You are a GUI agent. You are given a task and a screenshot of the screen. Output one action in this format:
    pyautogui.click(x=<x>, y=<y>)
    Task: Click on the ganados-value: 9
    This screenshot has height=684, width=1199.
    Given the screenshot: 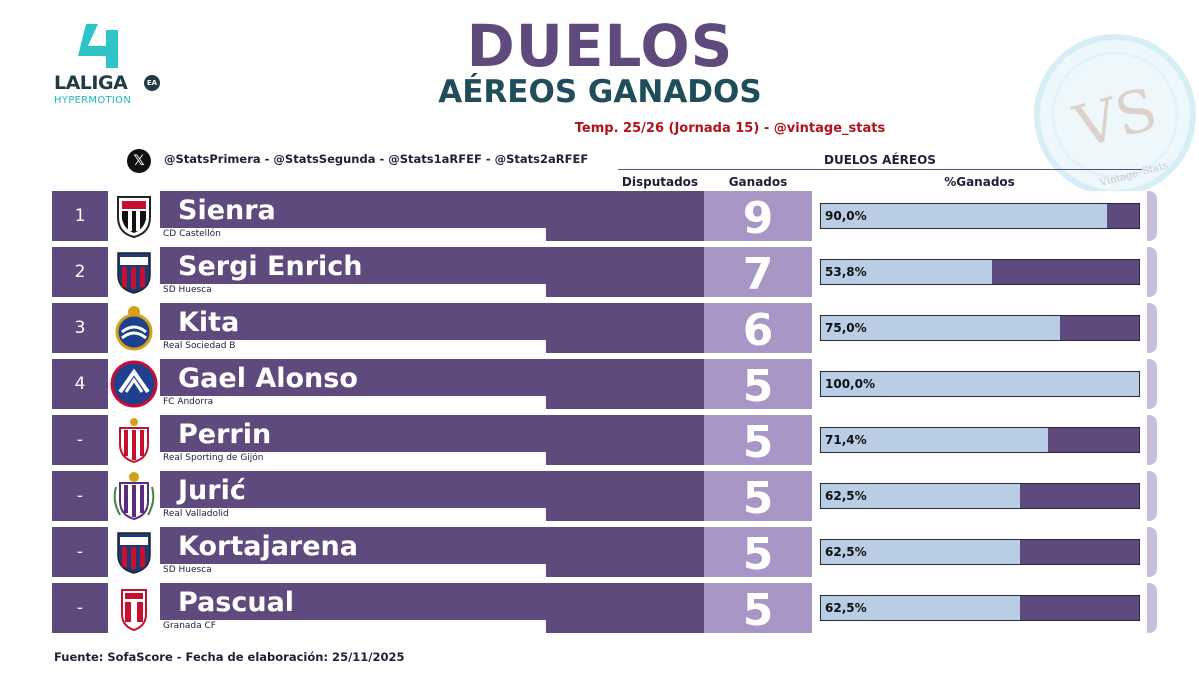 What is the action you would take?
    pyautogui.click(x=758, y=218)
    